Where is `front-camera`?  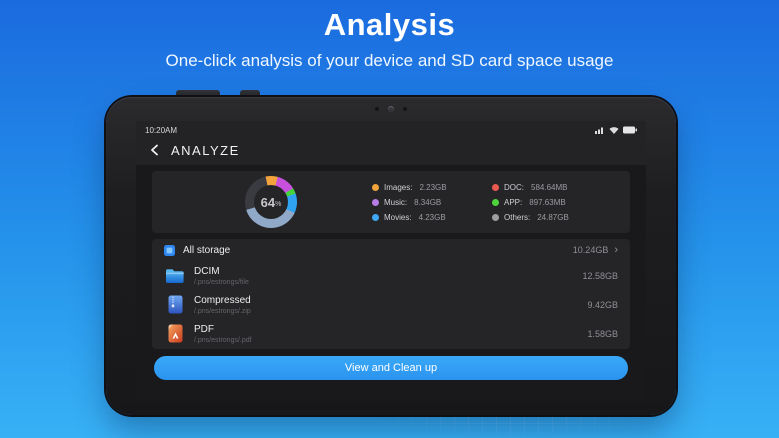 front-camera is located at coordinates (391, 109).